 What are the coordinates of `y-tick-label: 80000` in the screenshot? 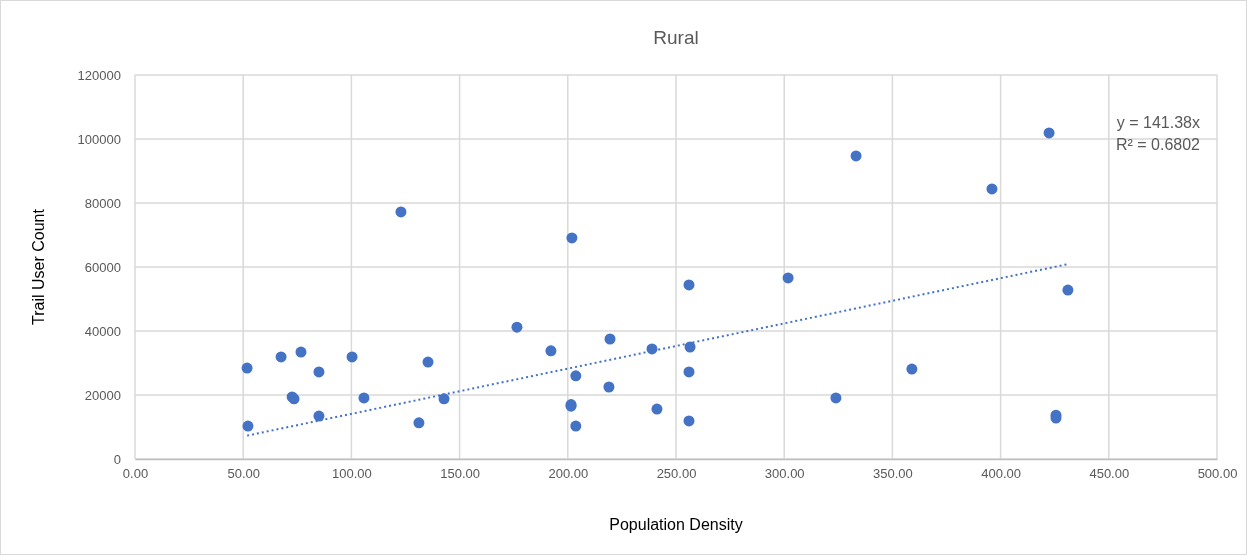 It's located at (102, 203).